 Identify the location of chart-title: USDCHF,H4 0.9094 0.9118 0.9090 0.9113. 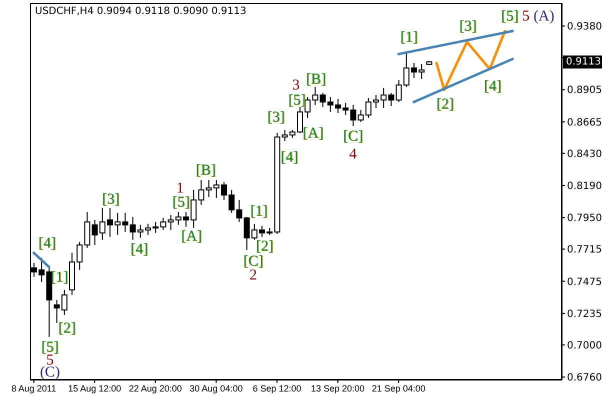
(140, 11).